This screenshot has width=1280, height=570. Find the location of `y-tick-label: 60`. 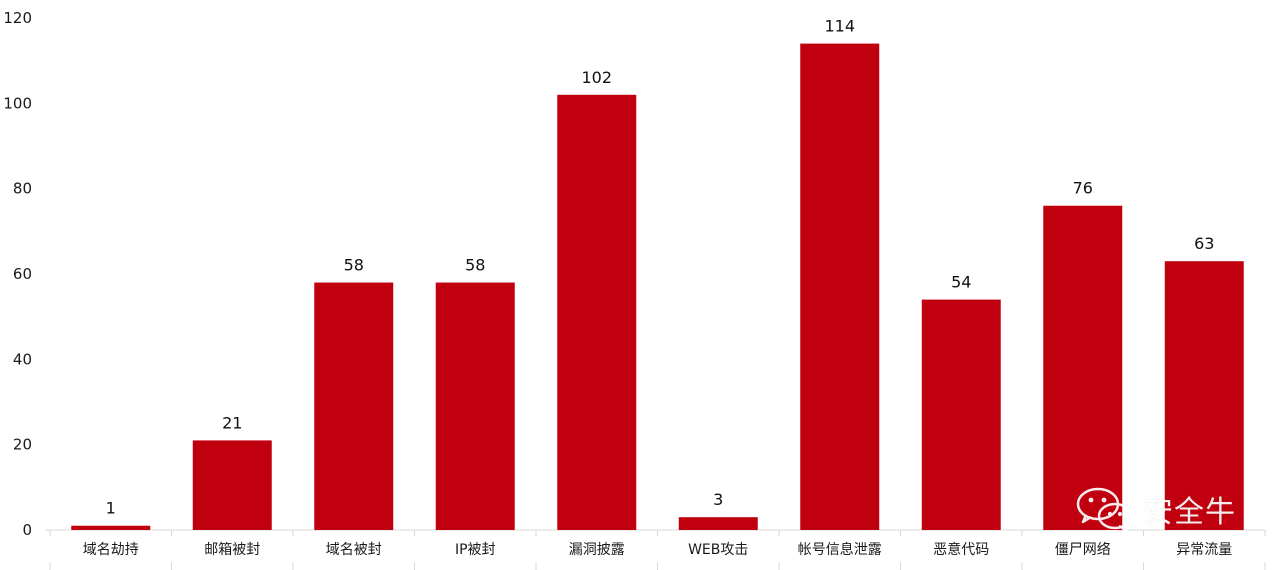

y-tick-label: 60 is located at coordinates (22, 274).